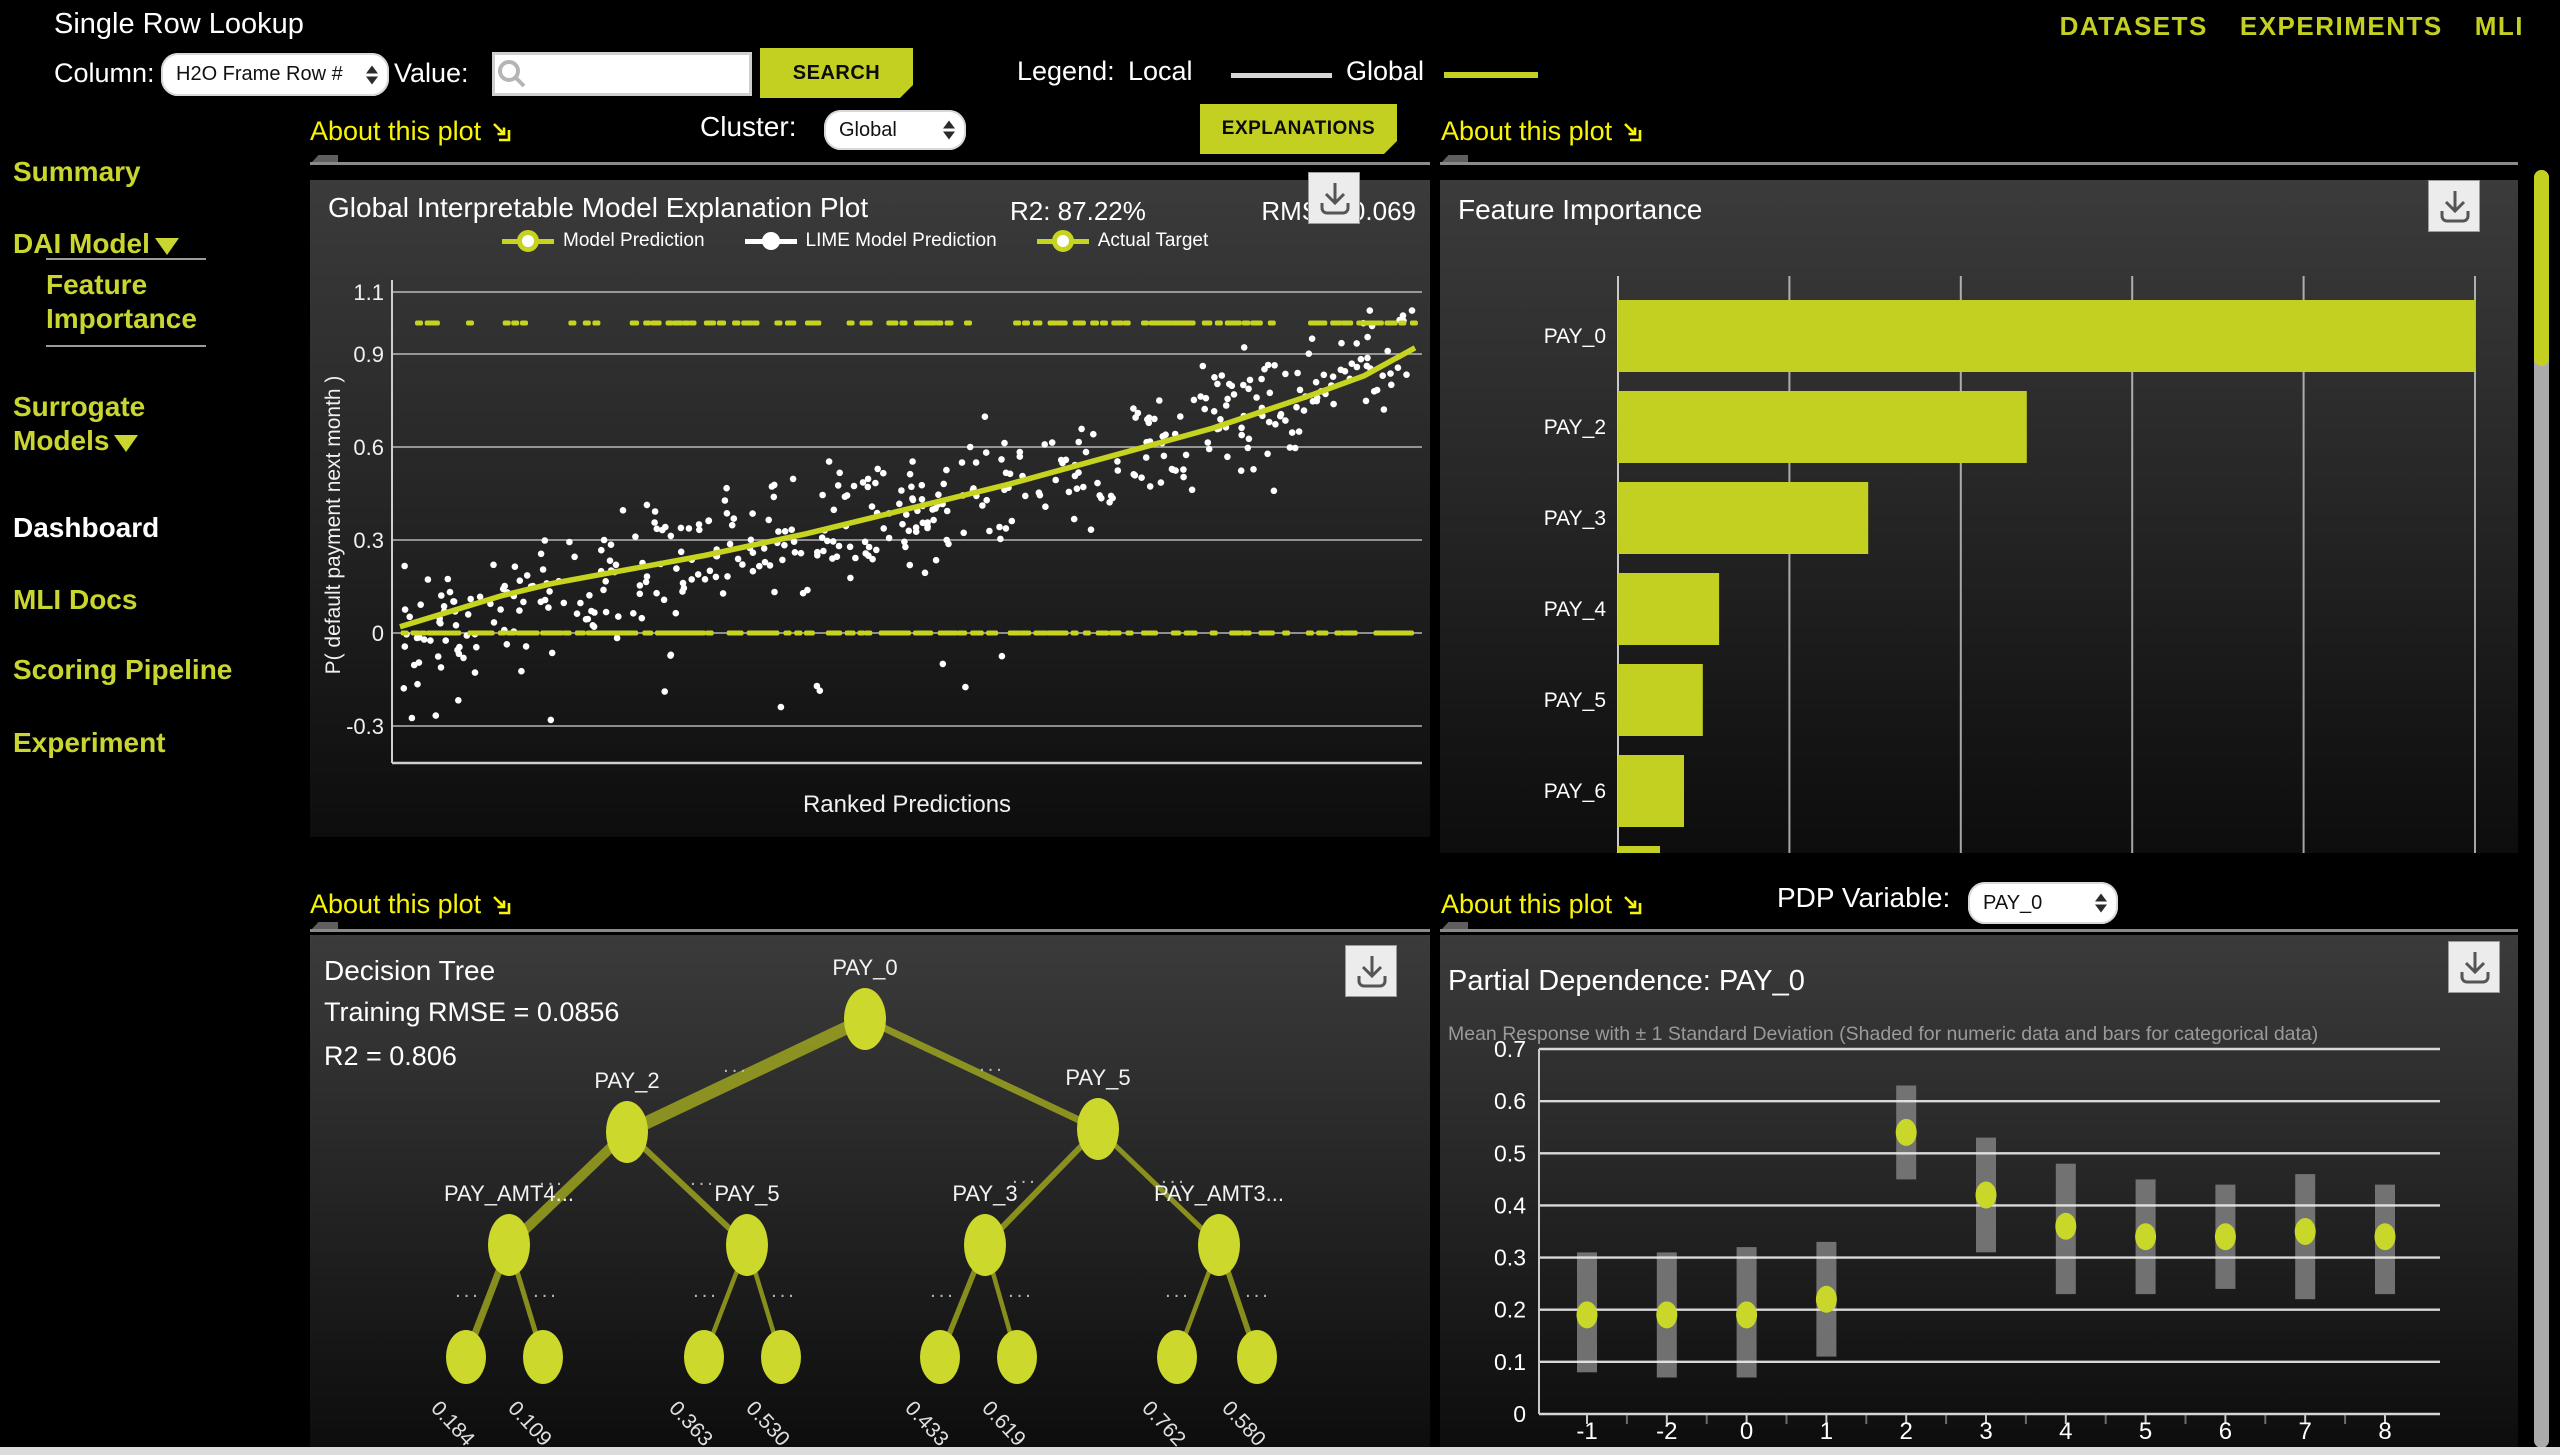 The height and width of the screenshot is (1455, 2560). Describe the element at coordinates (2305, 1431) in the screenshot. I see `x-tick-label: 7` at that location.